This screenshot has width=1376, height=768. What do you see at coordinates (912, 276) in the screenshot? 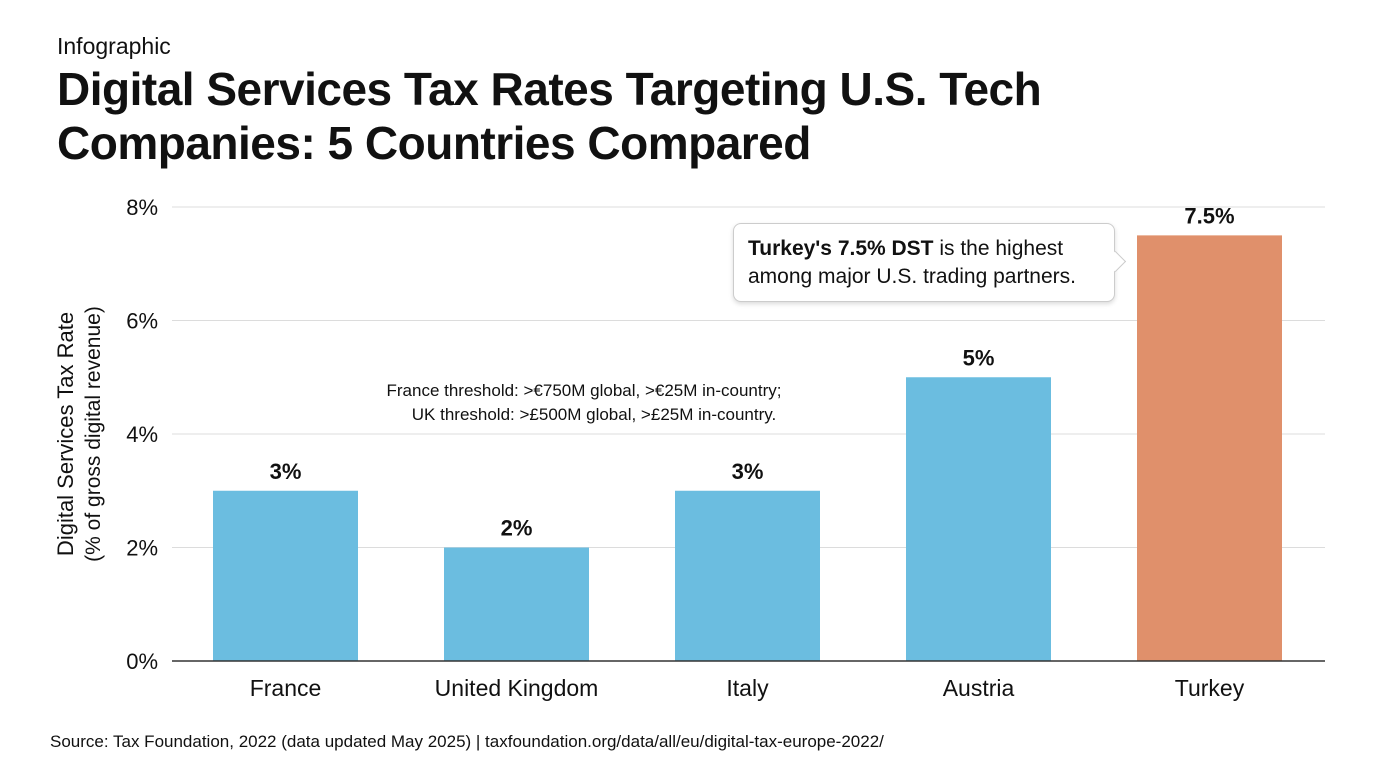
I see `callout-text-2: among major U.S. trading partners.` at bounding box center [912, 276].